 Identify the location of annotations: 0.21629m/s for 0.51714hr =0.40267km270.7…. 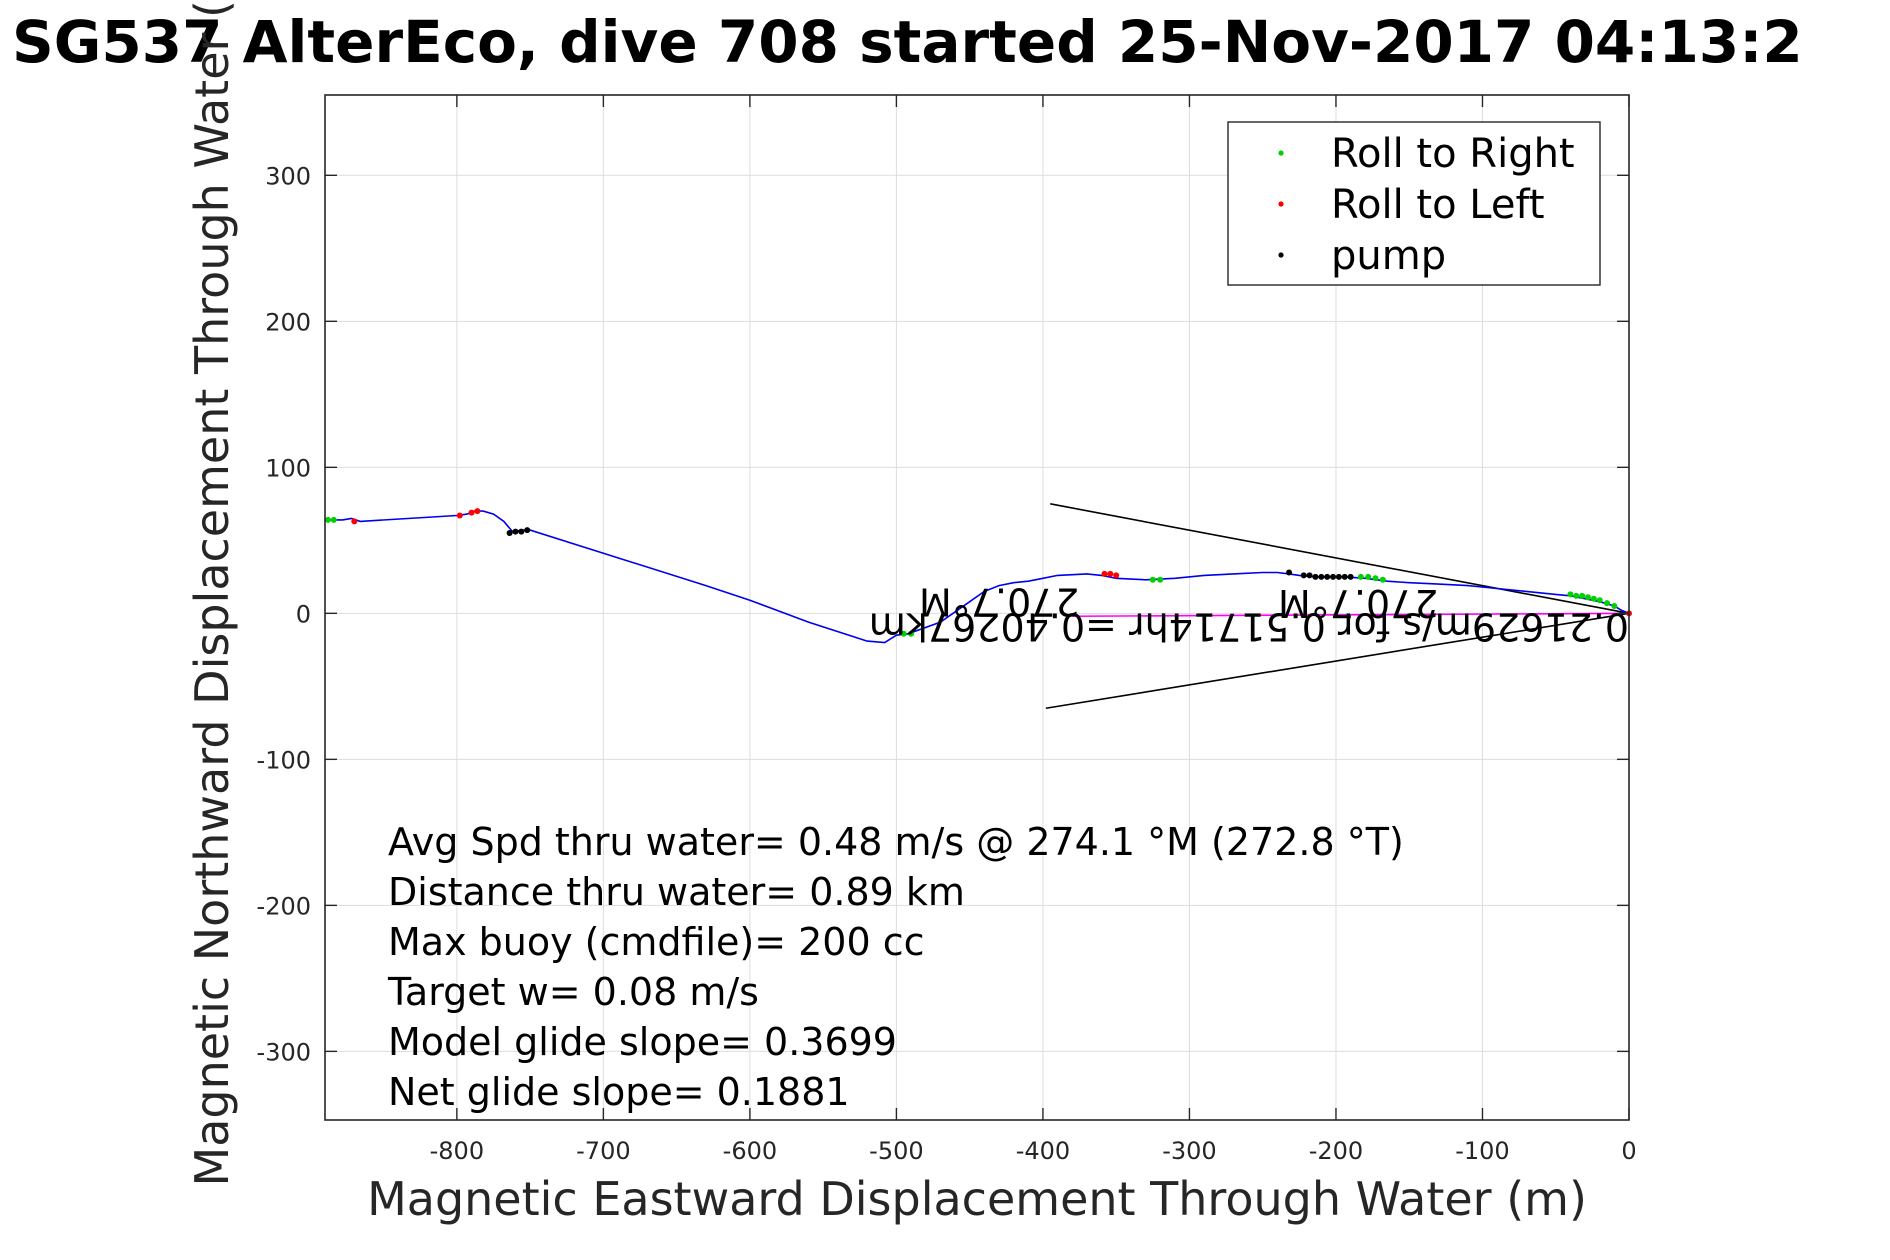
(1249, 614).